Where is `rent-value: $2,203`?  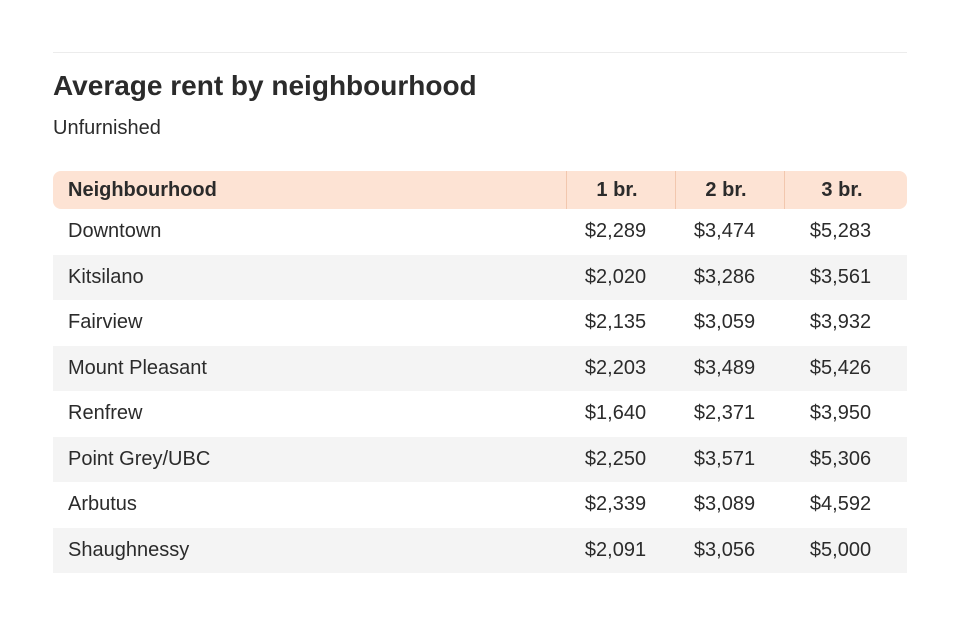
rent-value: $2,203 is located at coordinates (615, 367).